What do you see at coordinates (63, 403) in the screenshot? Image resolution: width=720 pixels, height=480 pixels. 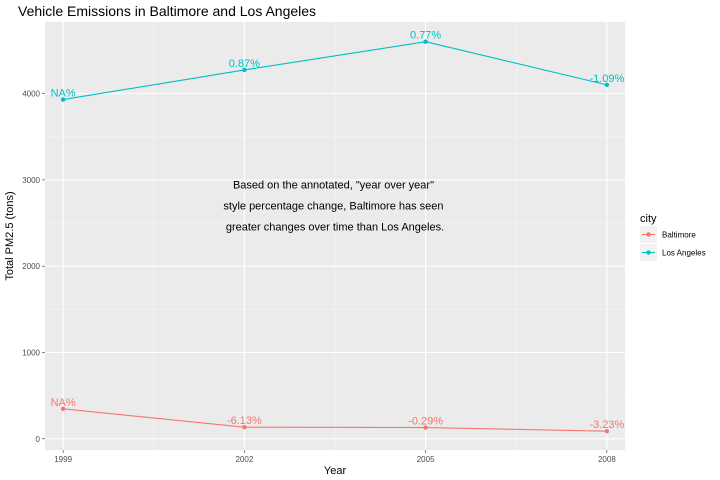 I see `data-label-baltimore: NA%` at bounding box center [63, 403].